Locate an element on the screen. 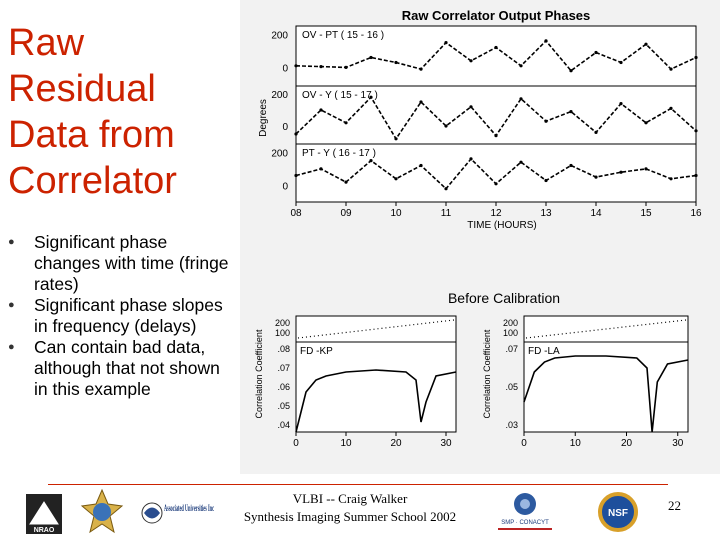 The width and height of the screenshot is (720, 541). x-tick-label: 15 is located at coordinates (646, 213).